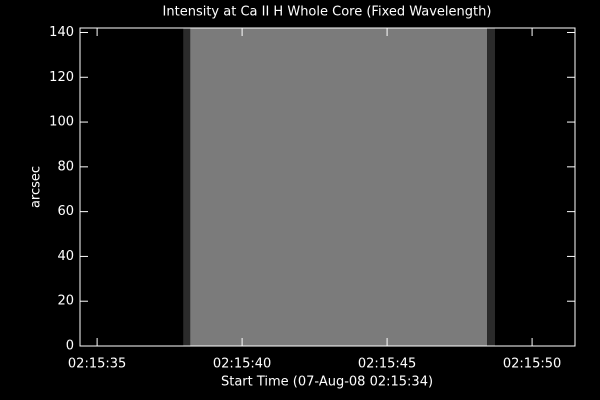 This screenshot has height=400, width=600. What do you see at coordinates (70, 346) in the screenshot?
I see `y-tick-label: 0` at bounding box center [70, 346].